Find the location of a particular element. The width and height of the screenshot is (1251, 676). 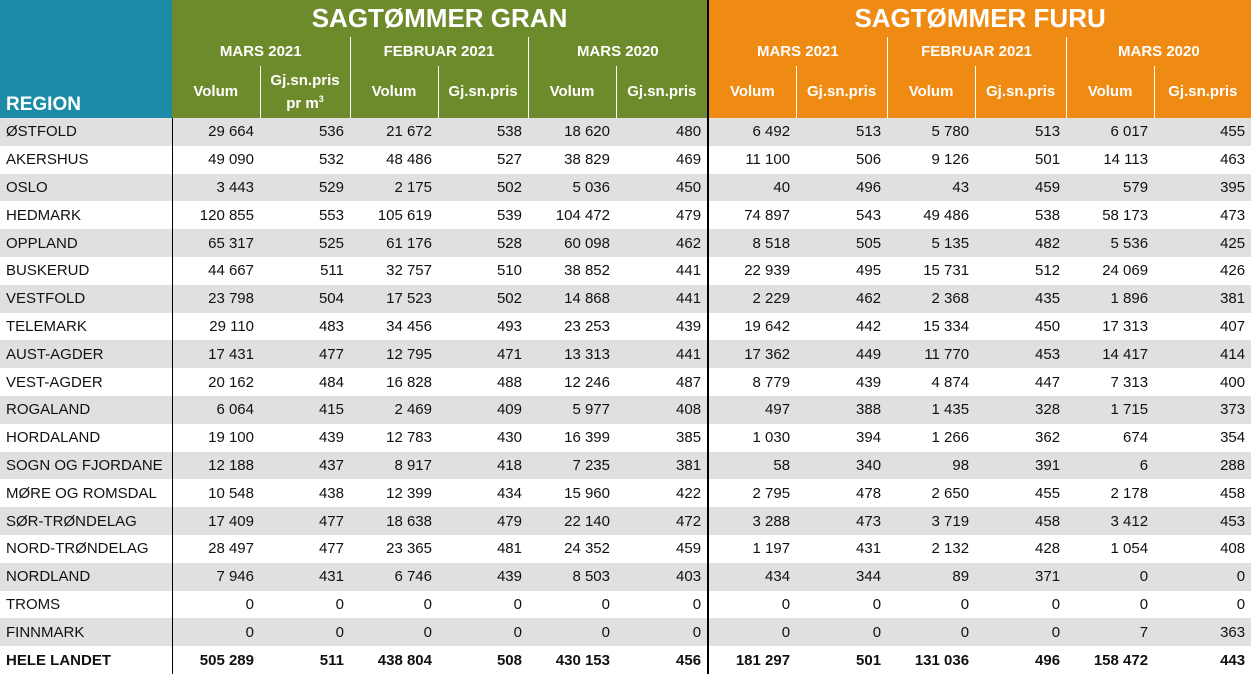

region-name: SOGN OG FJORDANE is located at coordinates (86, 465).